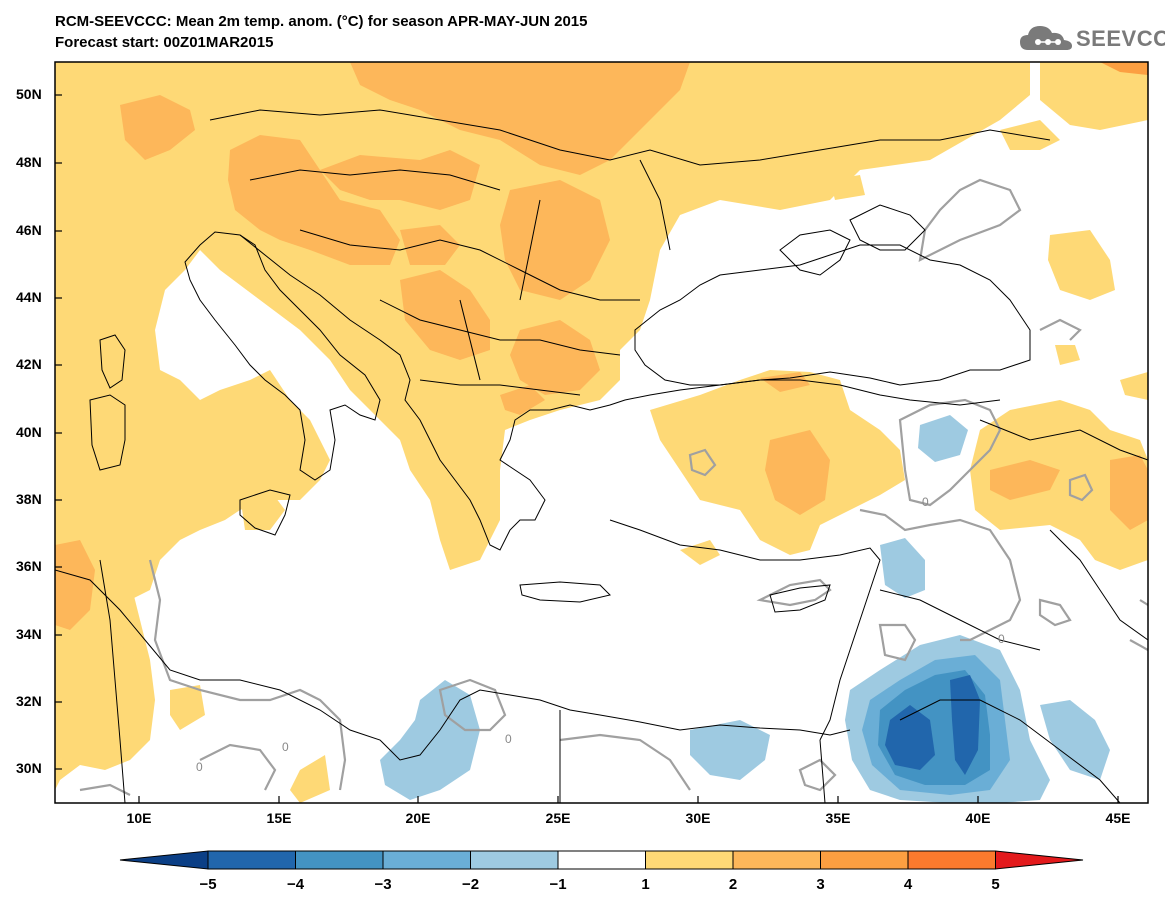 The width and height of the screenshot is (1165, 907). I want to click on colorbar, so click(601, 860).